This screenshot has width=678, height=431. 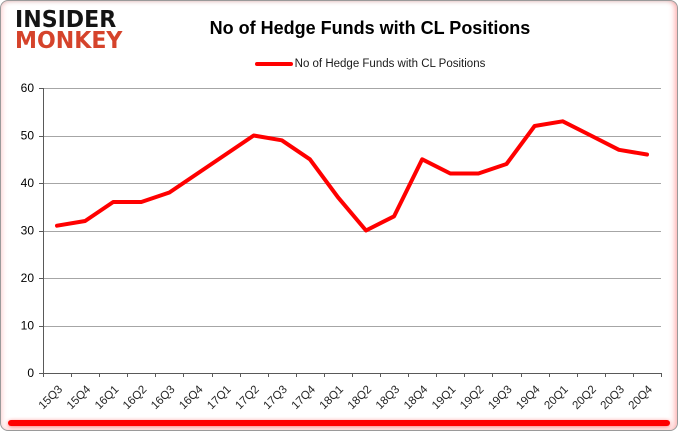 What do you see at coordinates (304, 397) in the screenshot?
I see `x-tick-label: 17Q4` at bounding box center [304, 397].